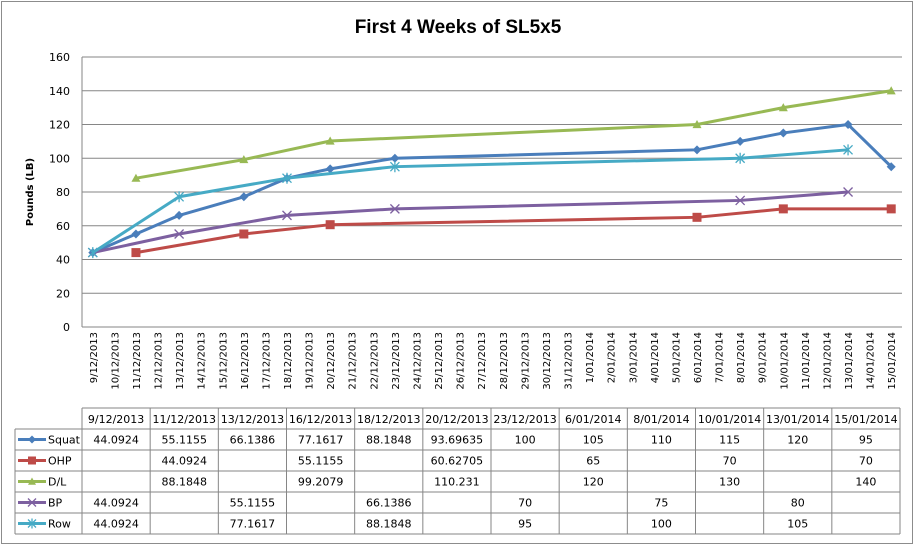 This screenshot has width=916, height=547. Describe the element at coordinates (57, 482) in the screenshot. I see `legend-label: D/L` at that location.